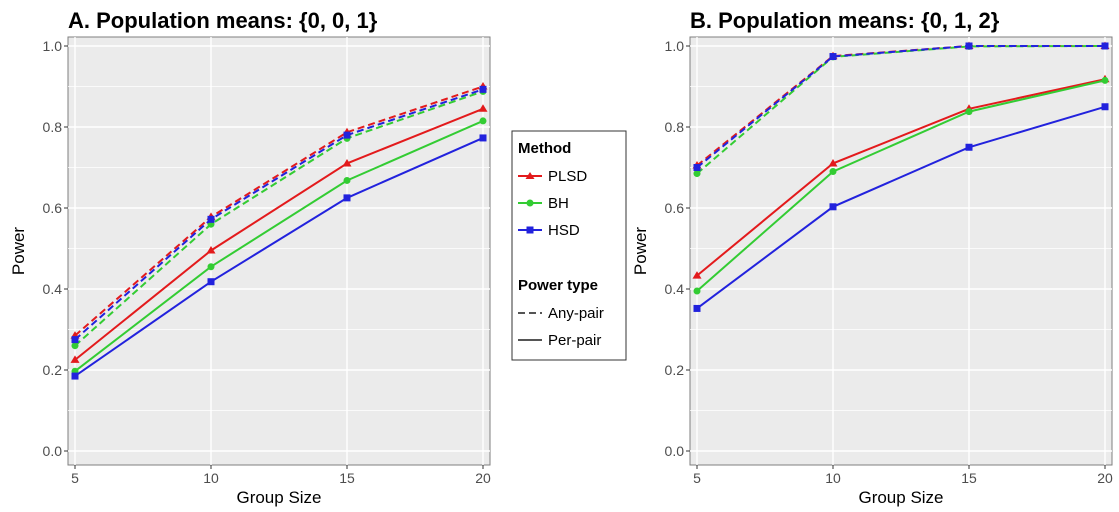 The height and width of the screenshot is (512, 1119). I want to click on legend-power-type-title: Power type, so click(558, 285).